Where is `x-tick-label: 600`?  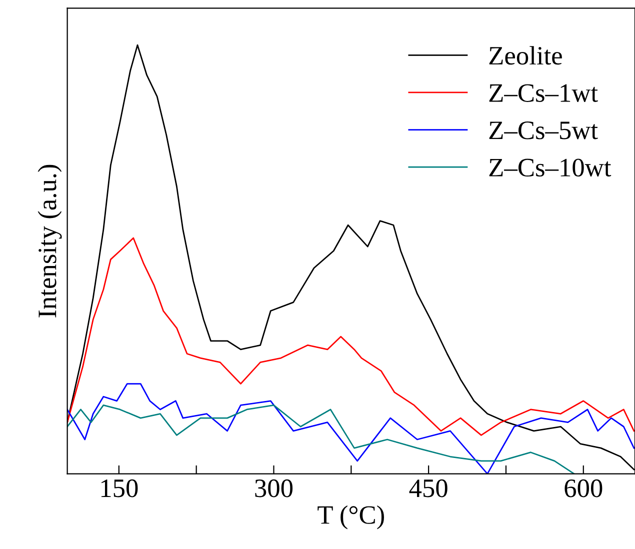 x-tick-label: 600 is located at coordinates (583, 488).